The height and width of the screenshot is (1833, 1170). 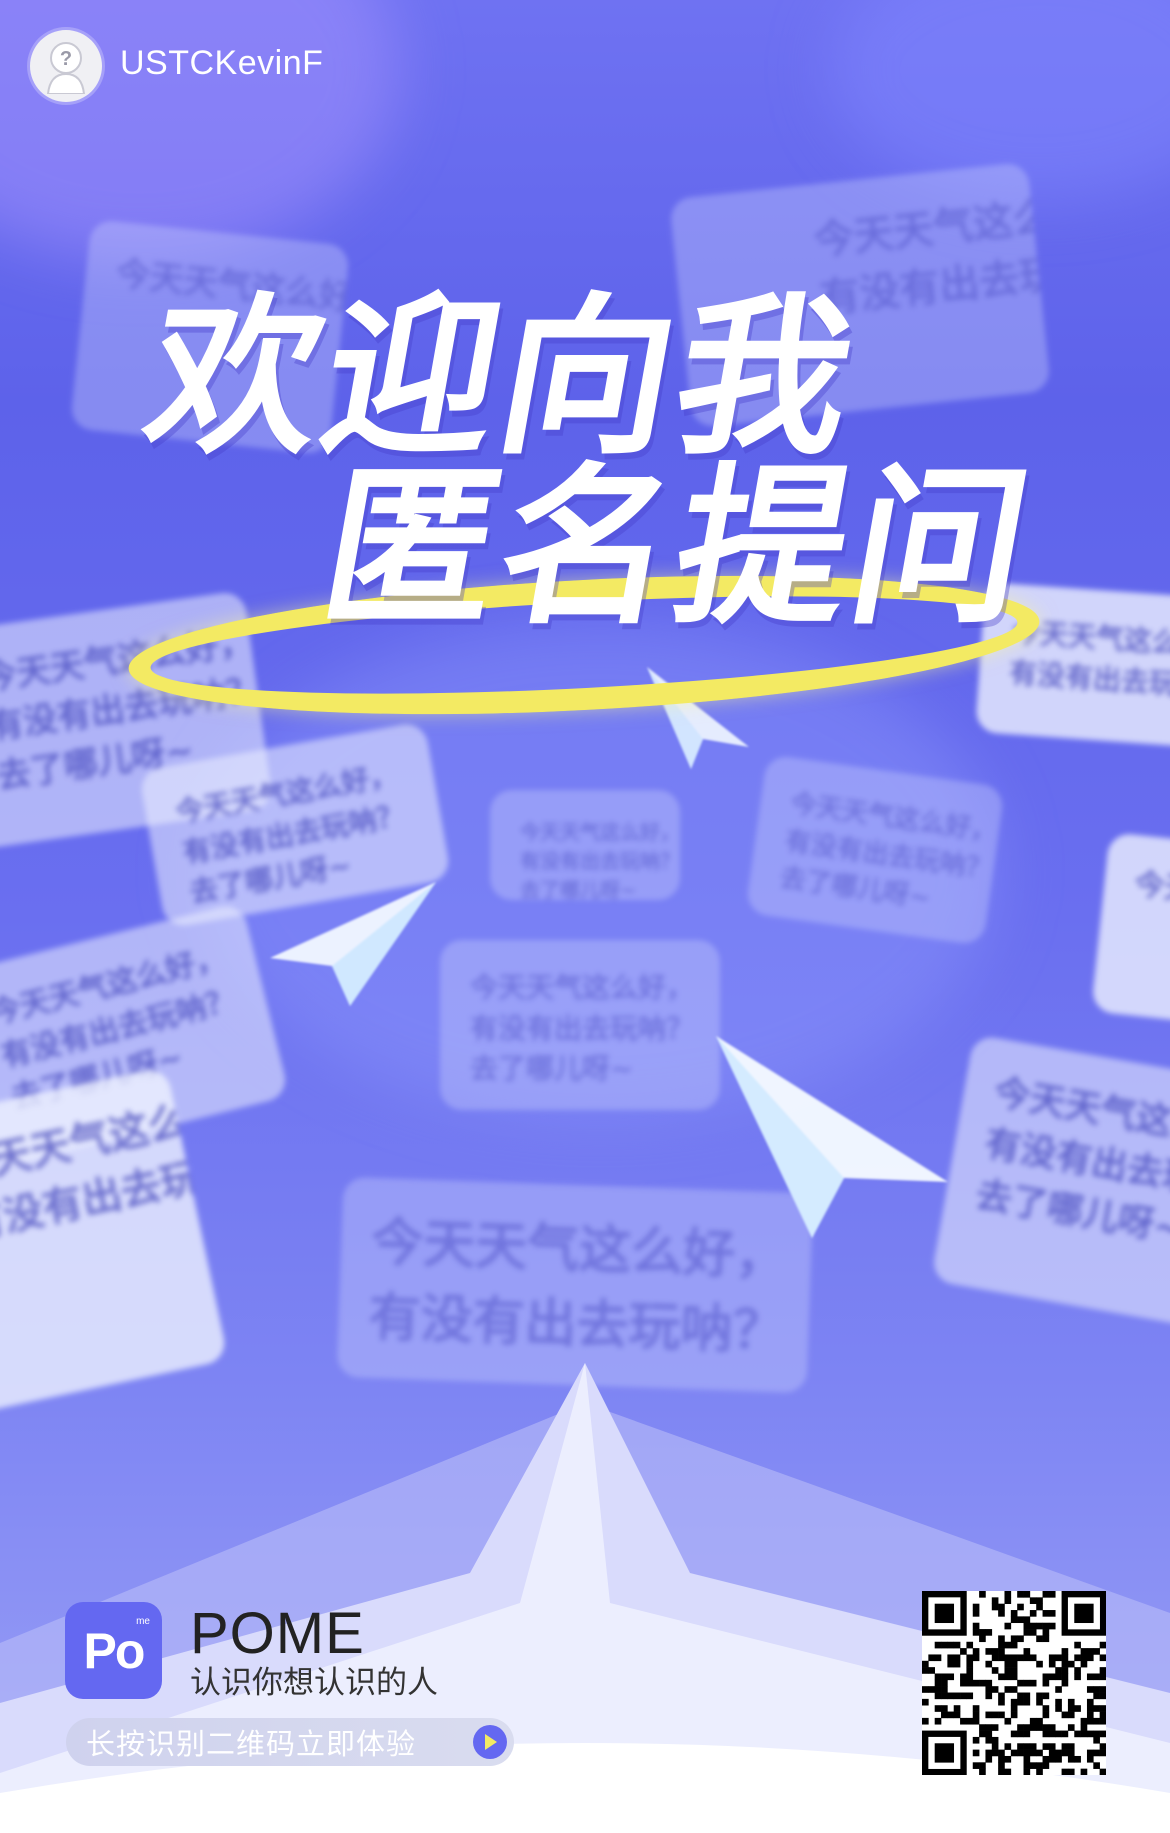 I want to click on pome-logo: Po me, so click(x=113, y=1650).